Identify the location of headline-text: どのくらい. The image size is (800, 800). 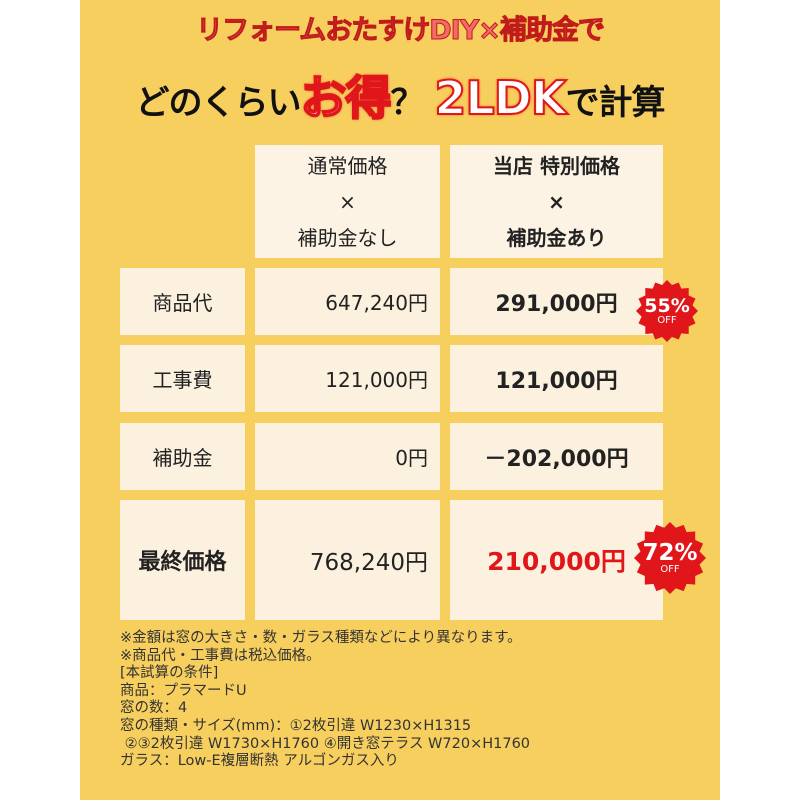
(218, 103).